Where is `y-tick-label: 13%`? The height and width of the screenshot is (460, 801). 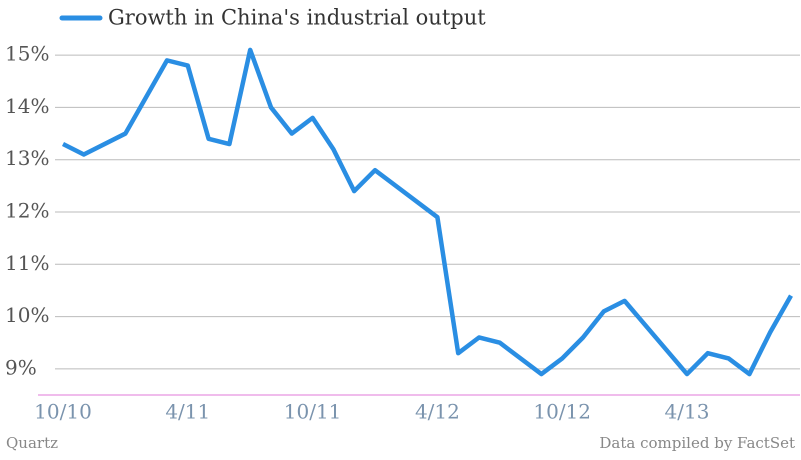
y-tick-label: 13% is located at coordinates (27, 158).